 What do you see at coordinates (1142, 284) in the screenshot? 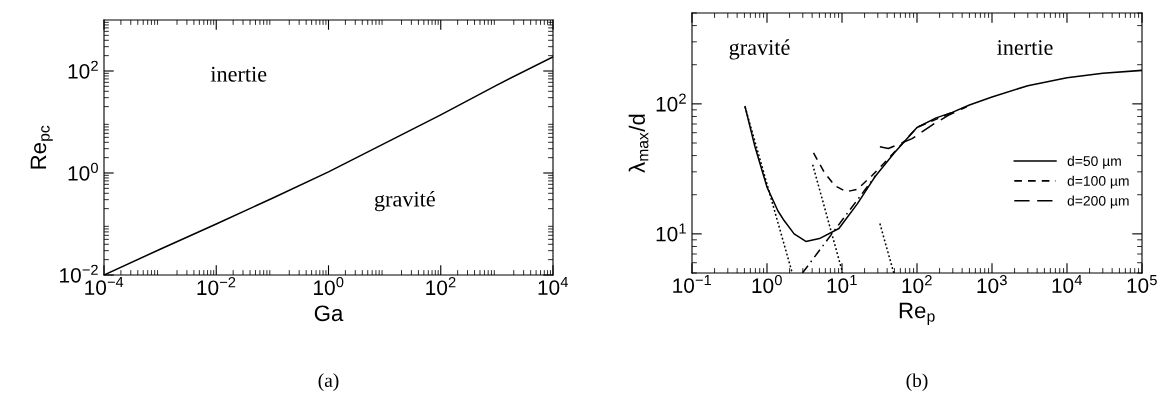
I see `x-tick-label: 10$^{5}$` at bounding box center [1142, 284].